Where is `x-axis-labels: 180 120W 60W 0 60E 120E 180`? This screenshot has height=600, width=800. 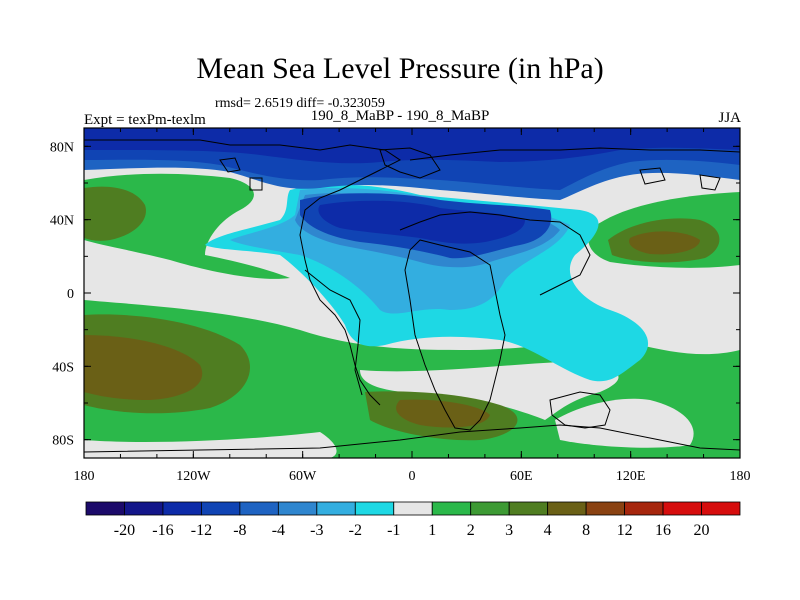
x-axis-labels: 180 120W 60W 0 60E 120E 180 is located at coordinates (412, 476).